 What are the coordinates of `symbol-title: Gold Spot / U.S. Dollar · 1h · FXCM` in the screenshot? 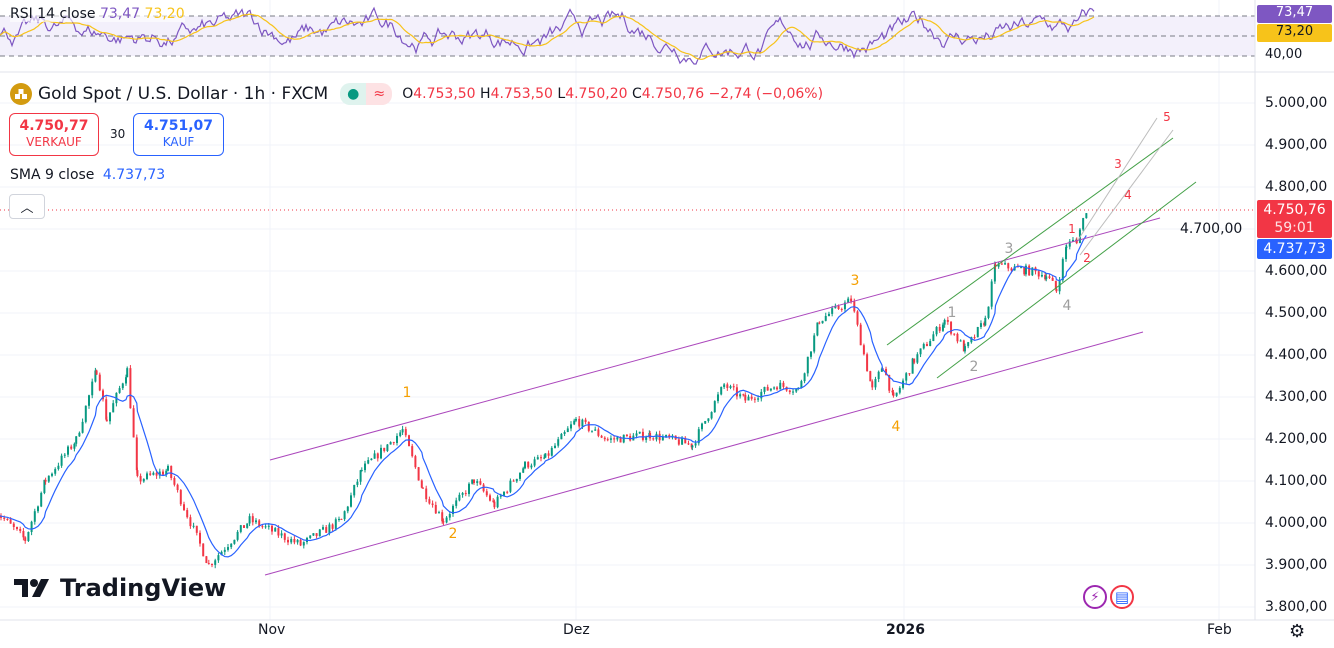 It's located at (183, 94).